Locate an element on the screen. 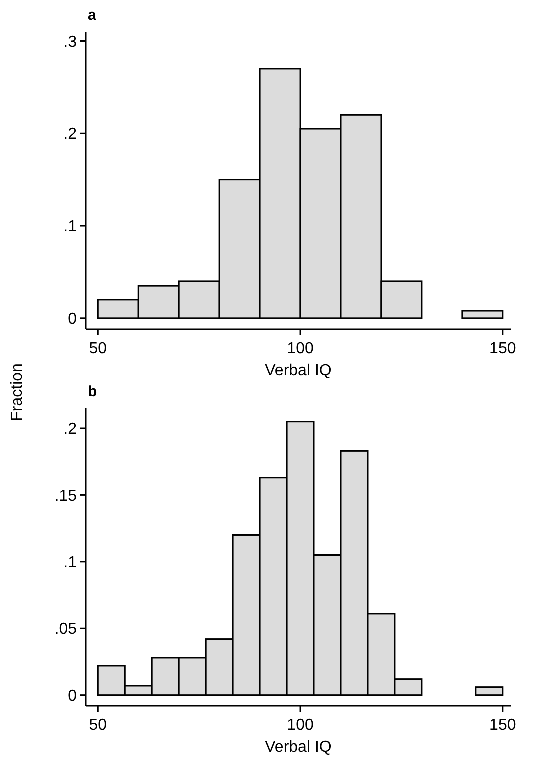  y-tick-label: .15 is located at coordinates (66, 496).